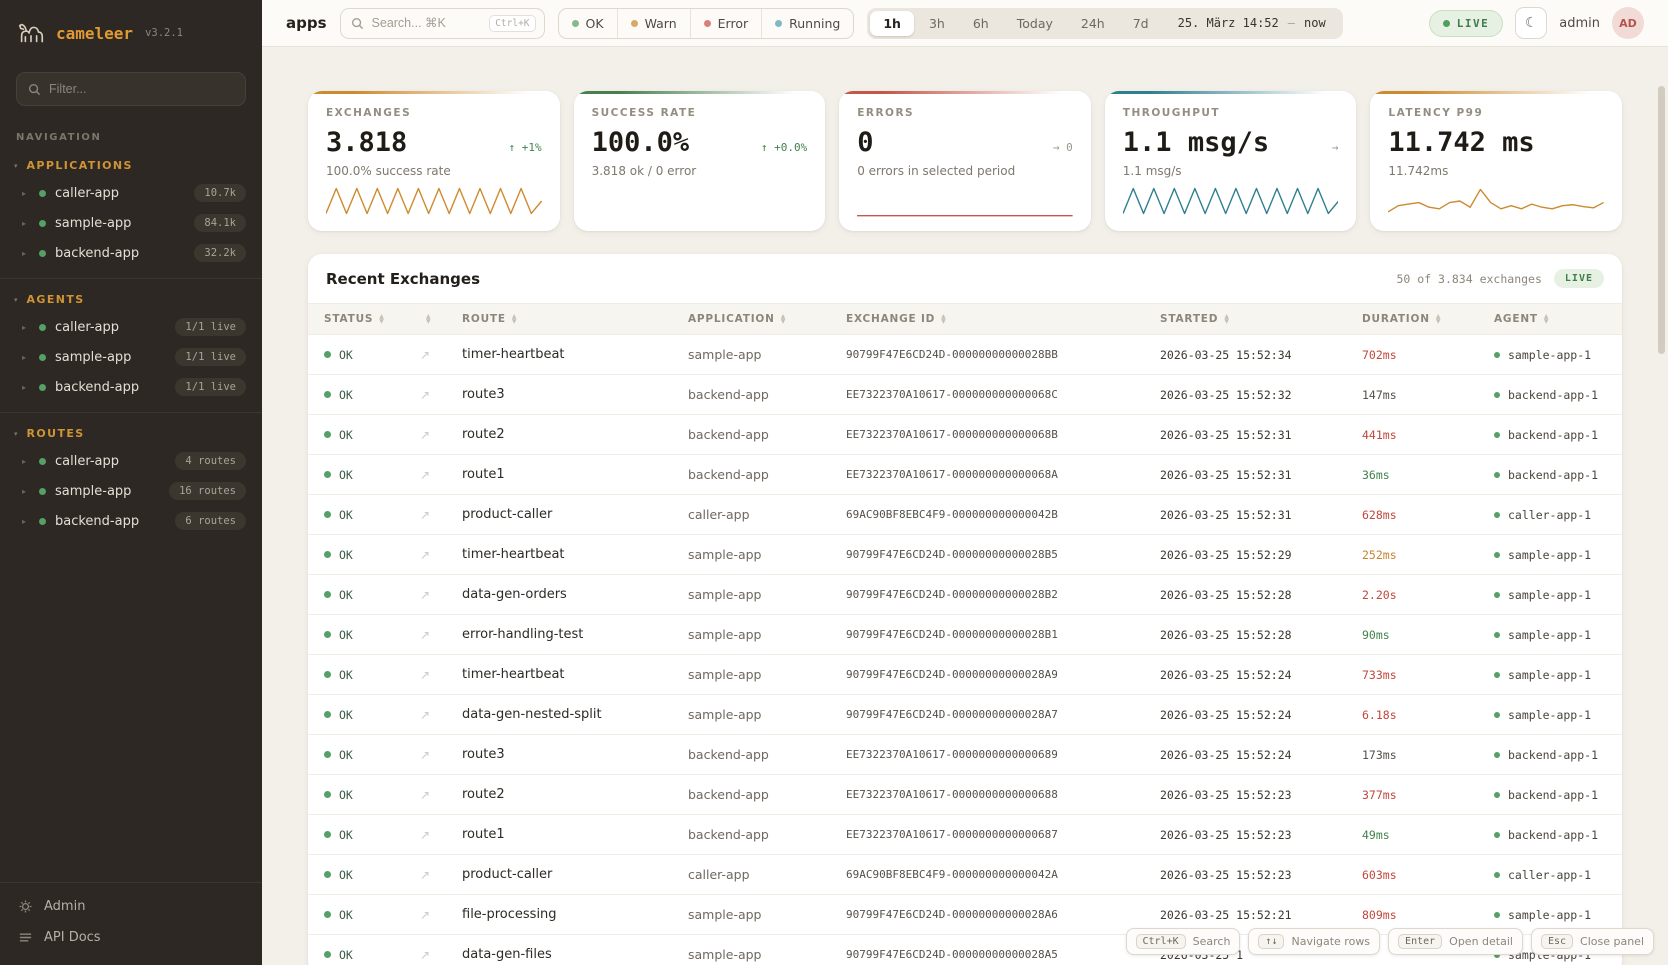  What do you see at coordinates (507, 514) in the screenshot?
I see `route-cell: product-caller` at bounding box center [507, 514].